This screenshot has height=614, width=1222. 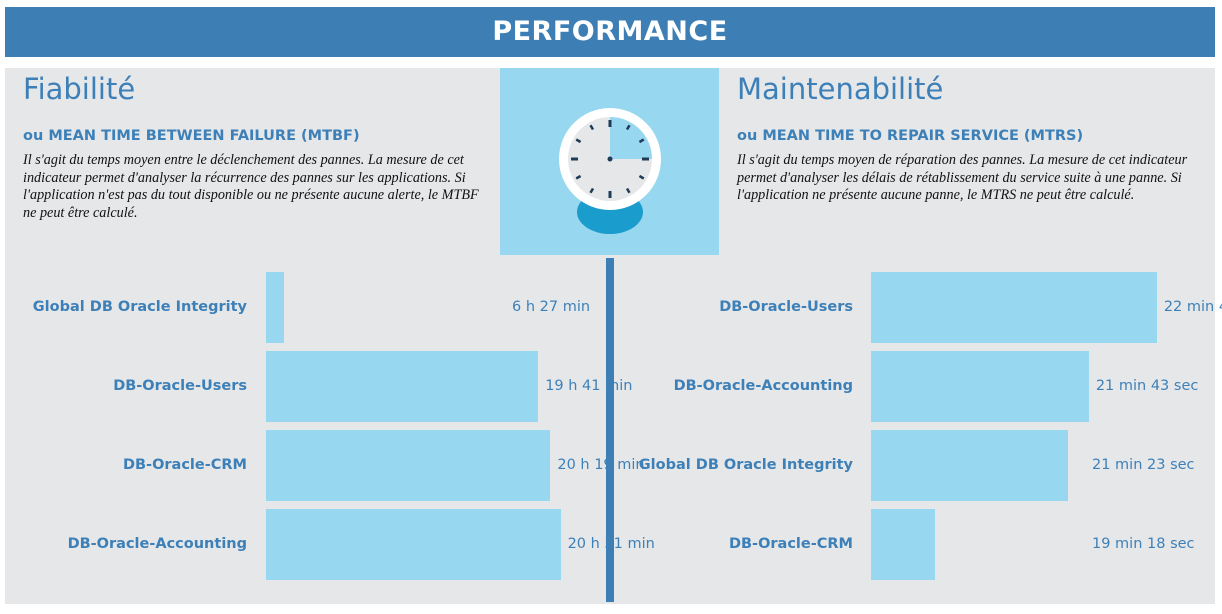 I want to click on value-label: 19 min 18 sec, so click(x=1143, y=544).